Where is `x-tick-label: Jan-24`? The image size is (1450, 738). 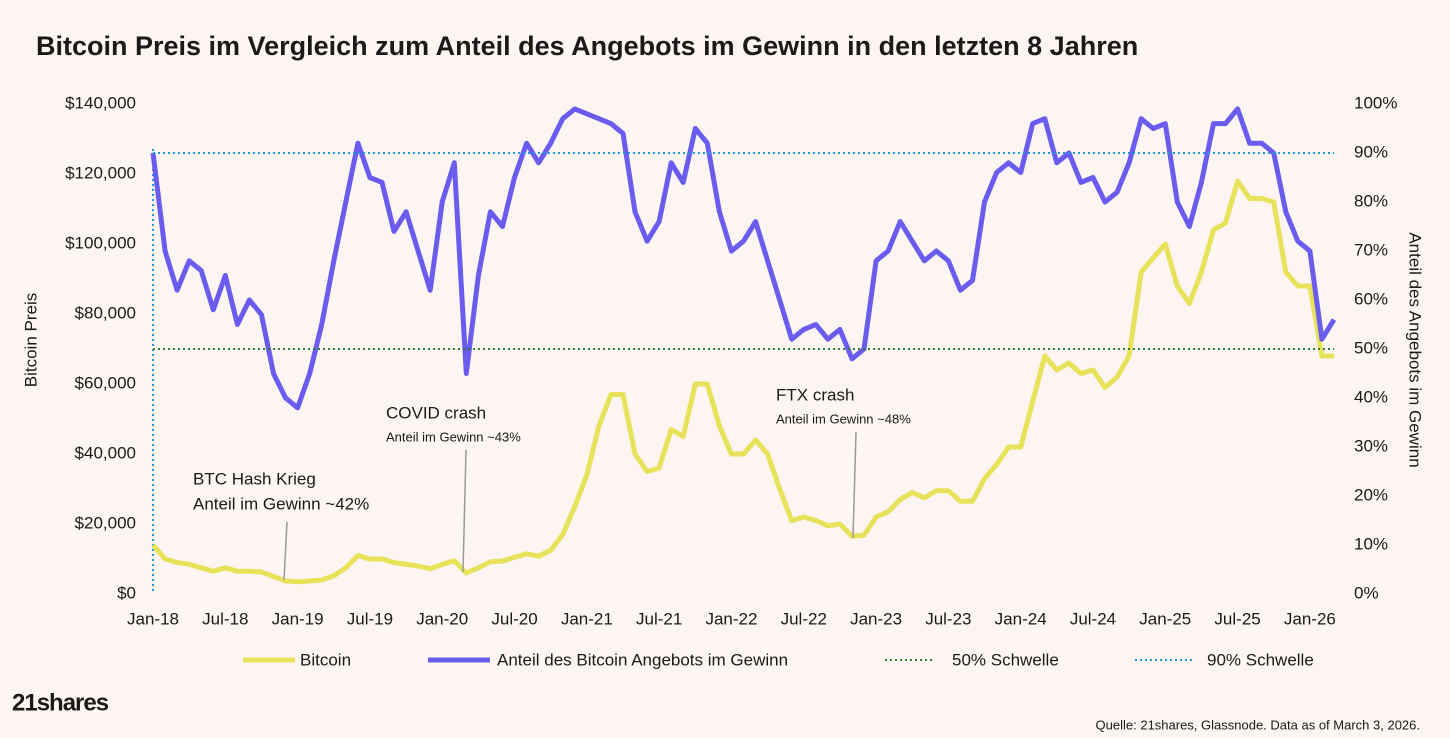
x-tick-label: Jan-24 is located at coordinates (1021, 618).